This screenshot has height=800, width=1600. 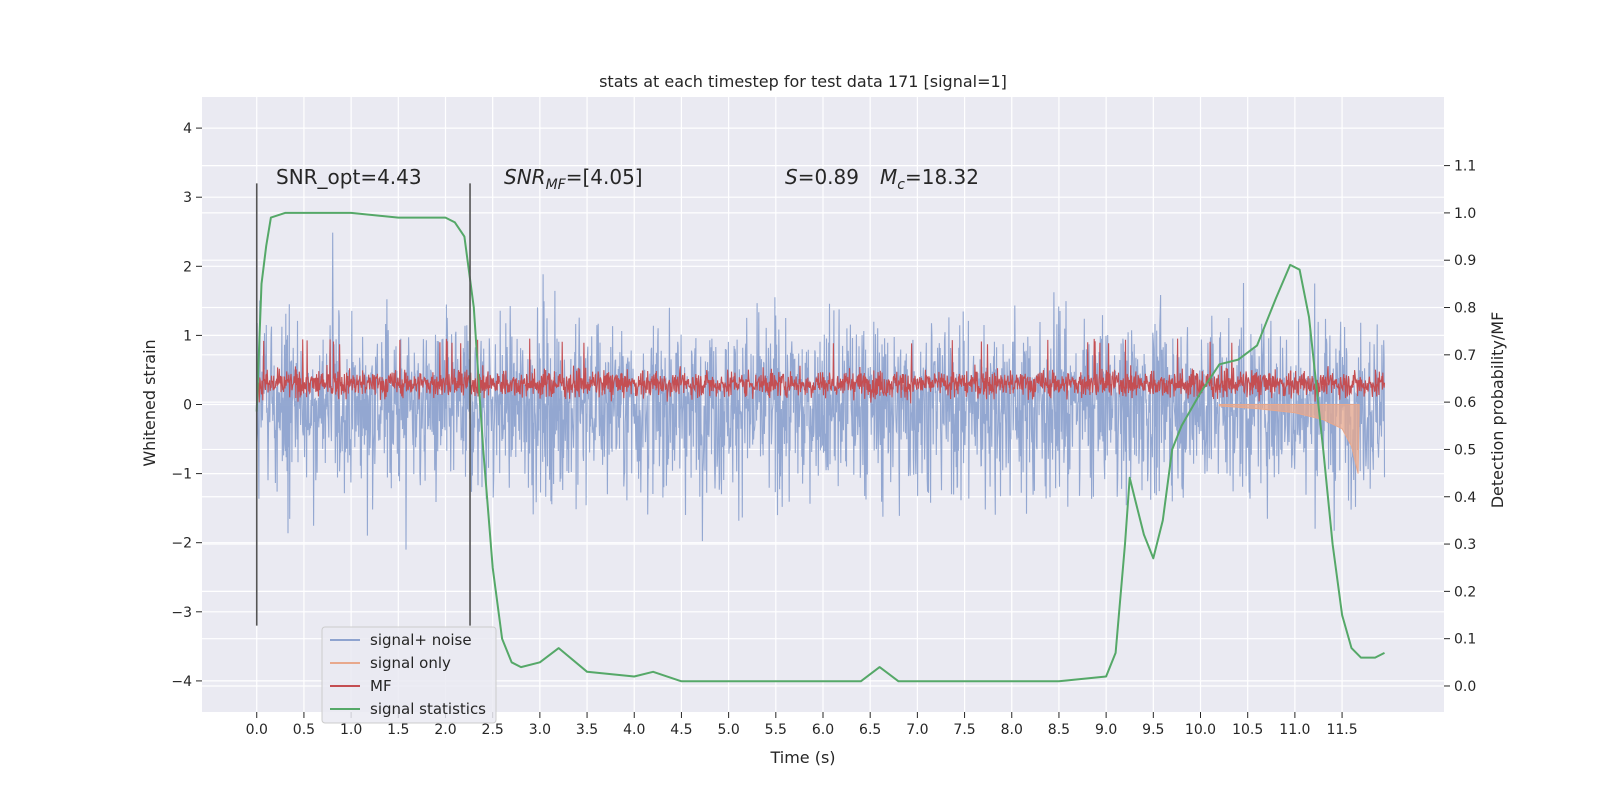 I want to click on y-tick-label: −1, so click(x=181, y=475).